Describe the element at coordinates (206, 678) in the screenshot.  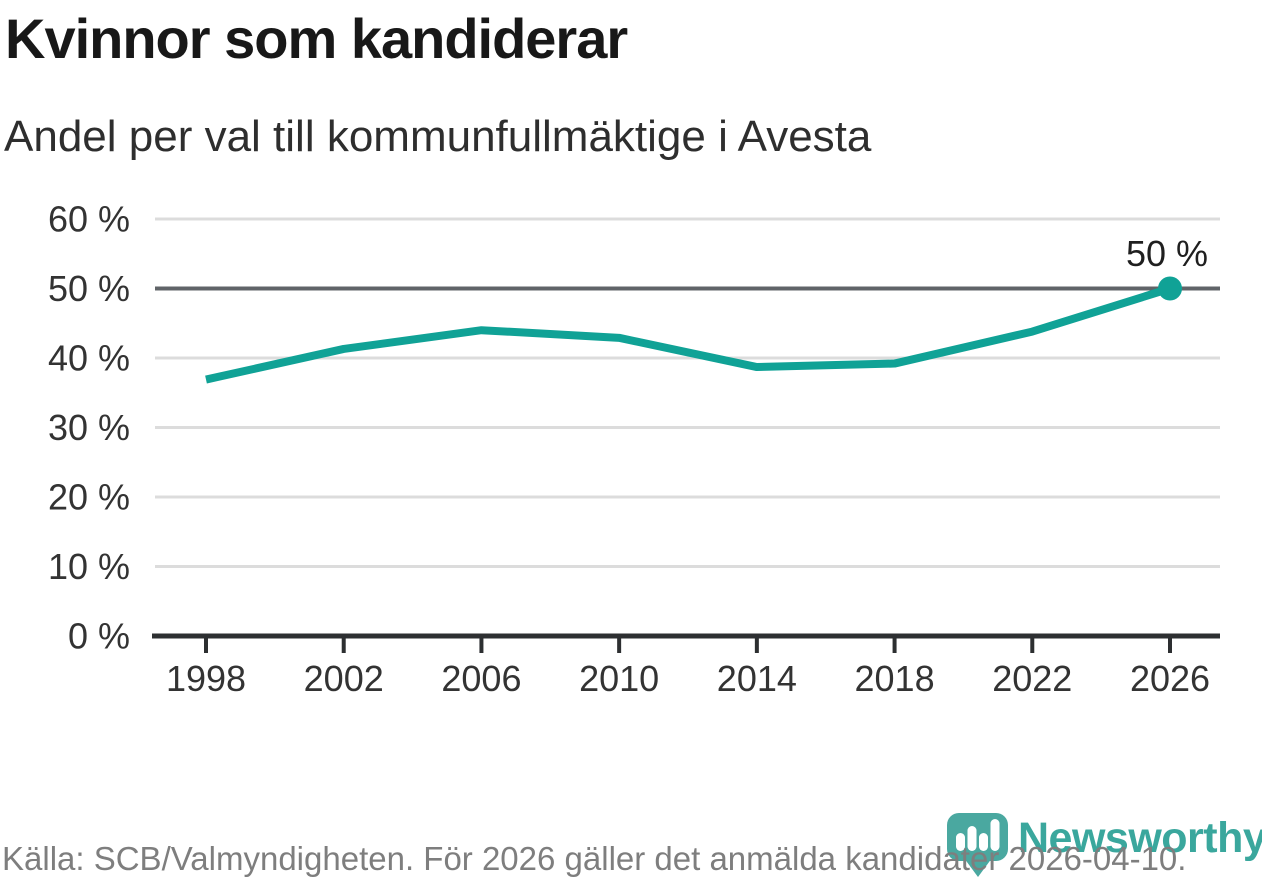
I see `x-tick-label: 1998` at that location.